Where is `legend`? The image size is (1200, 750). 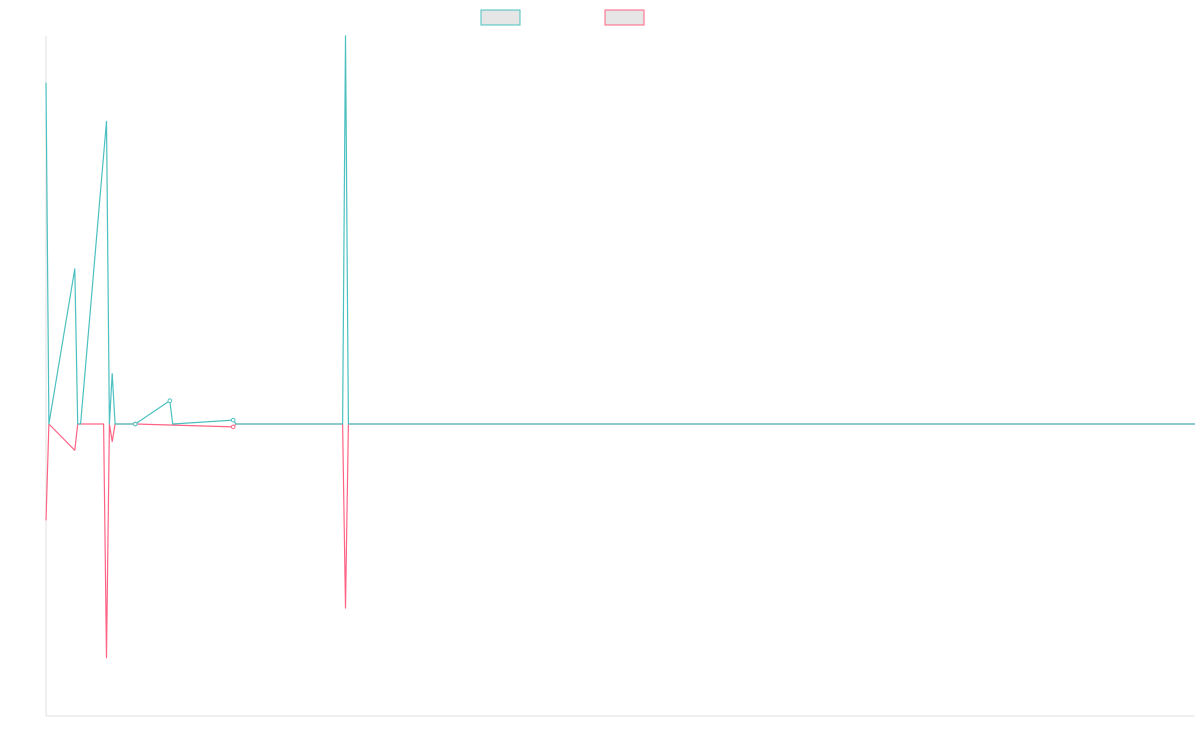 legend is located at coordinates (562, 17).